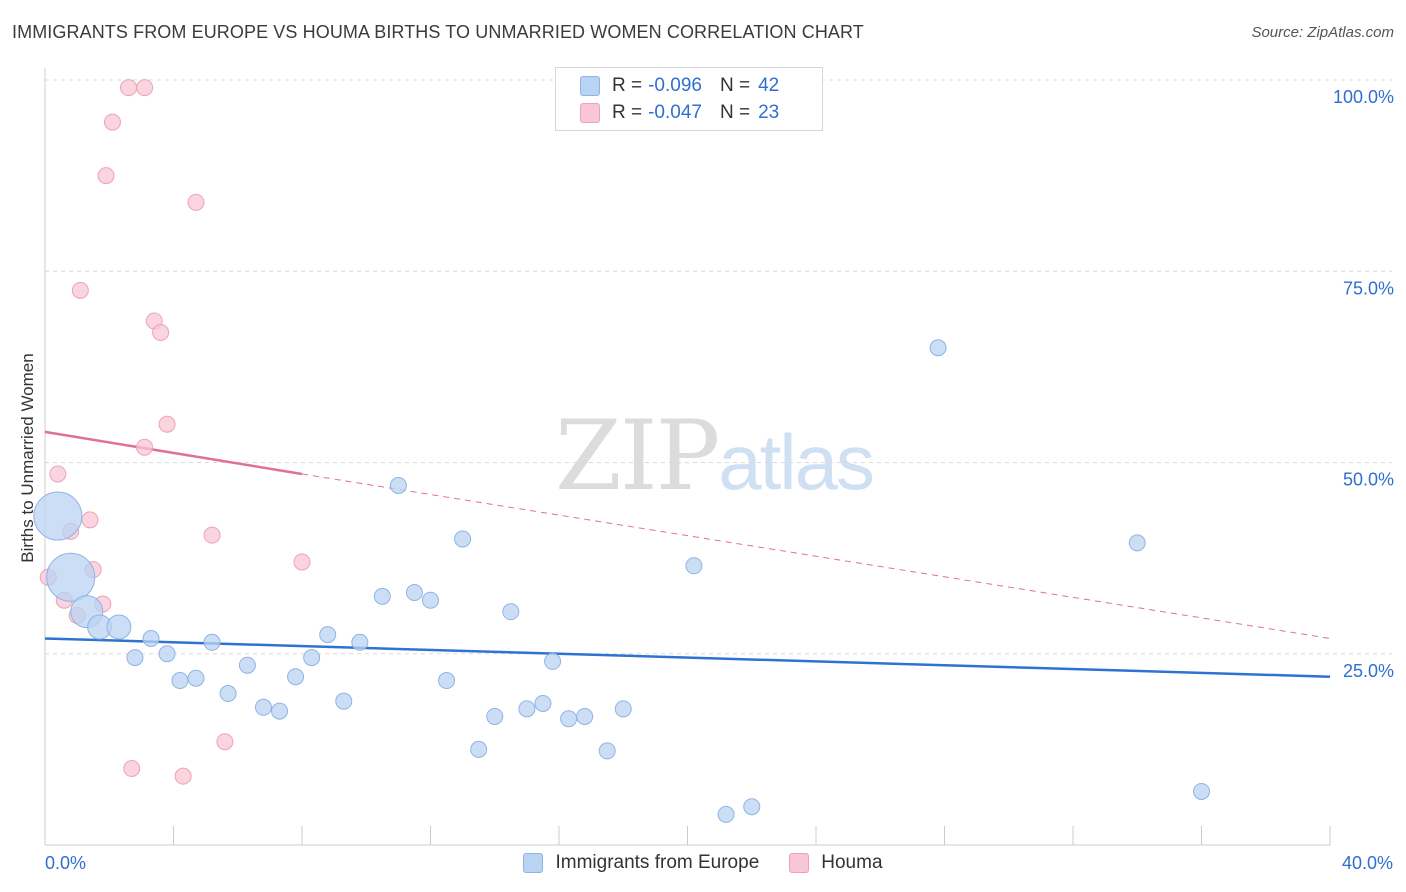  What do you see at coordinates (675, 112) in the screenshot?
I see `r-value: -0.047` at bounding box center [675, 112].